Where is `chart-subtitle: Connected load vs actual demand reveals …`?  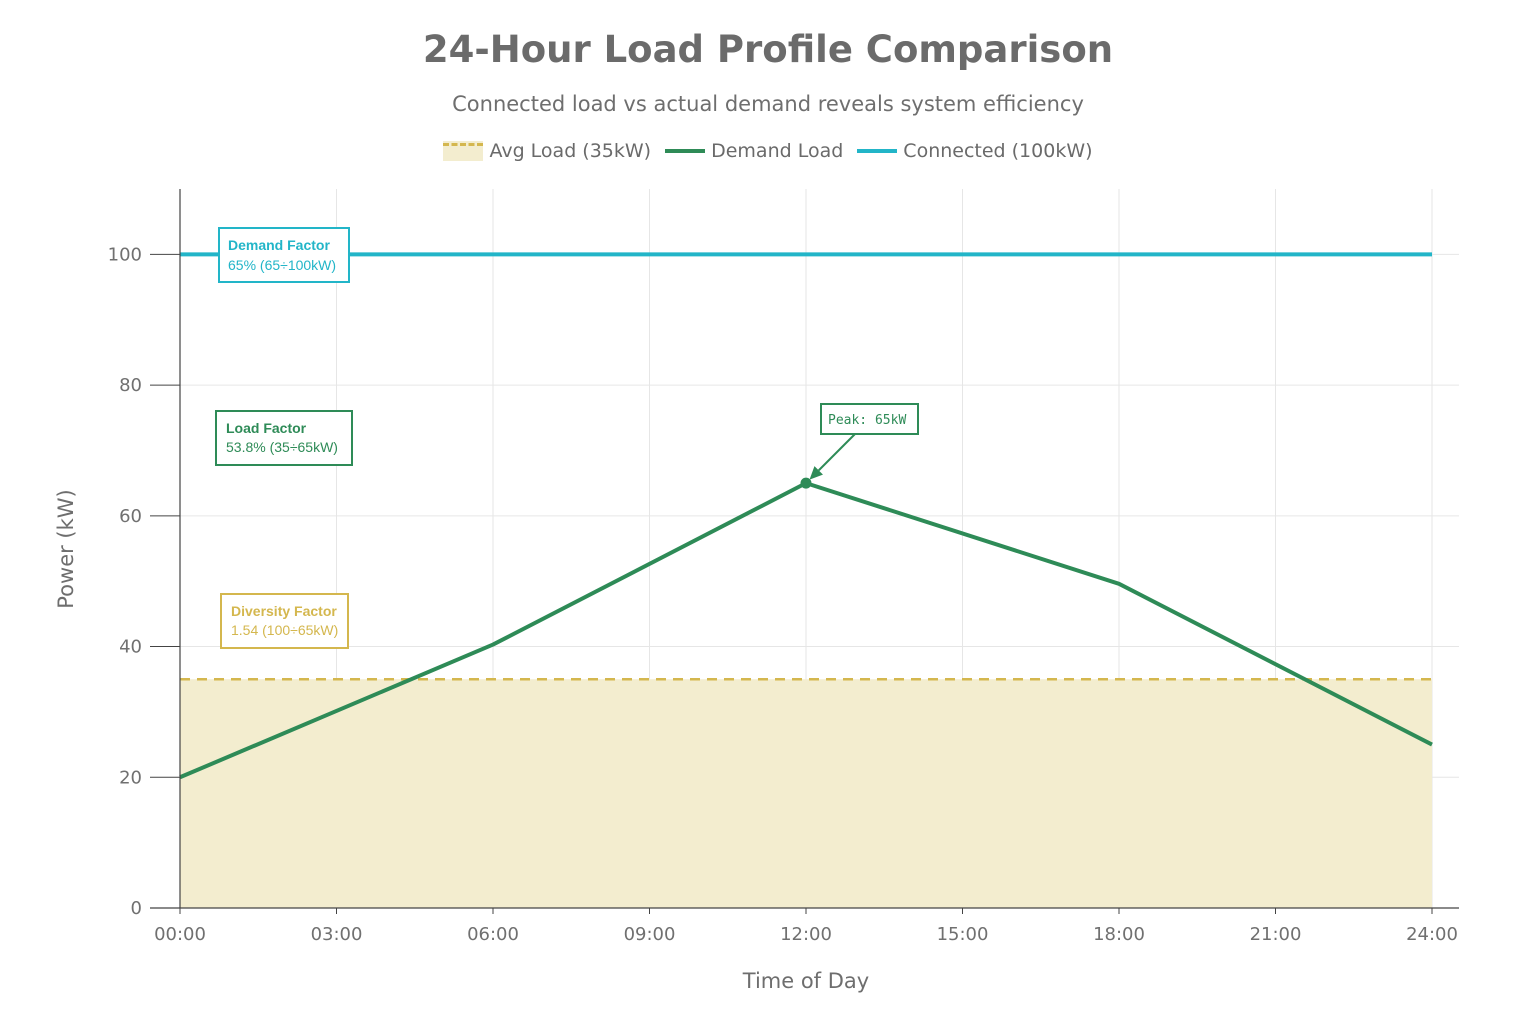
chart-subtitle: Connected load vs actual demand reveals … is located at coordinates (768, 104).